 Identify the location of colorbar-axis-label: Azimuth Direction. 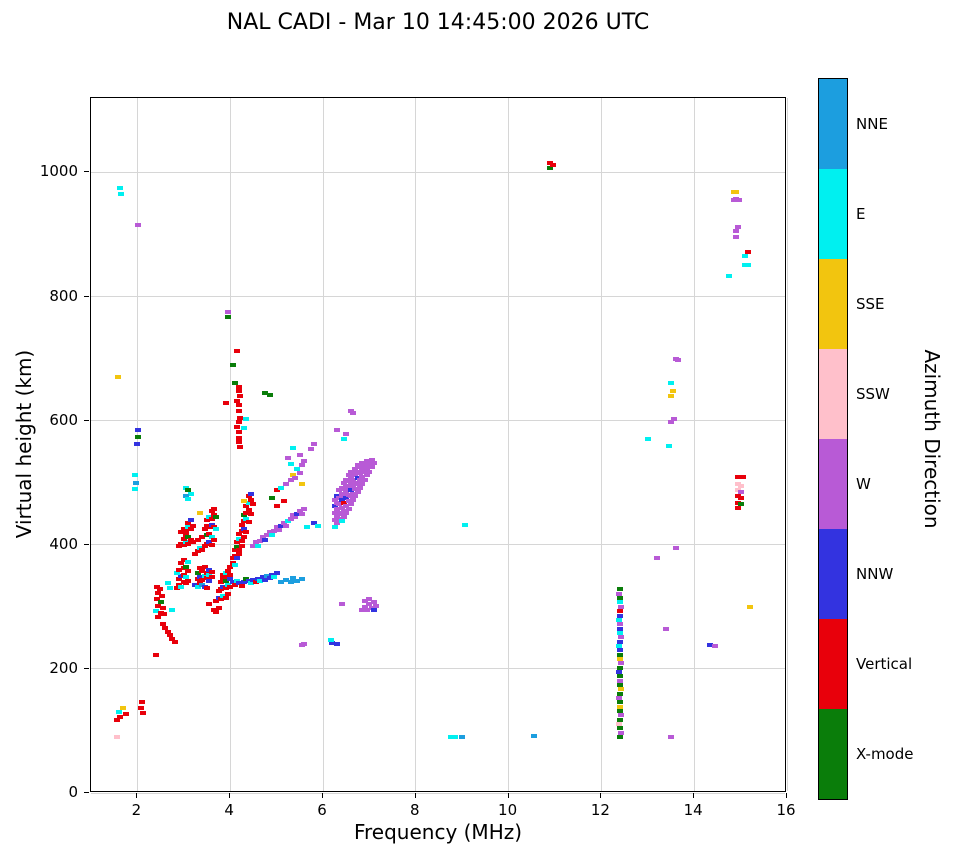
(932, 439).